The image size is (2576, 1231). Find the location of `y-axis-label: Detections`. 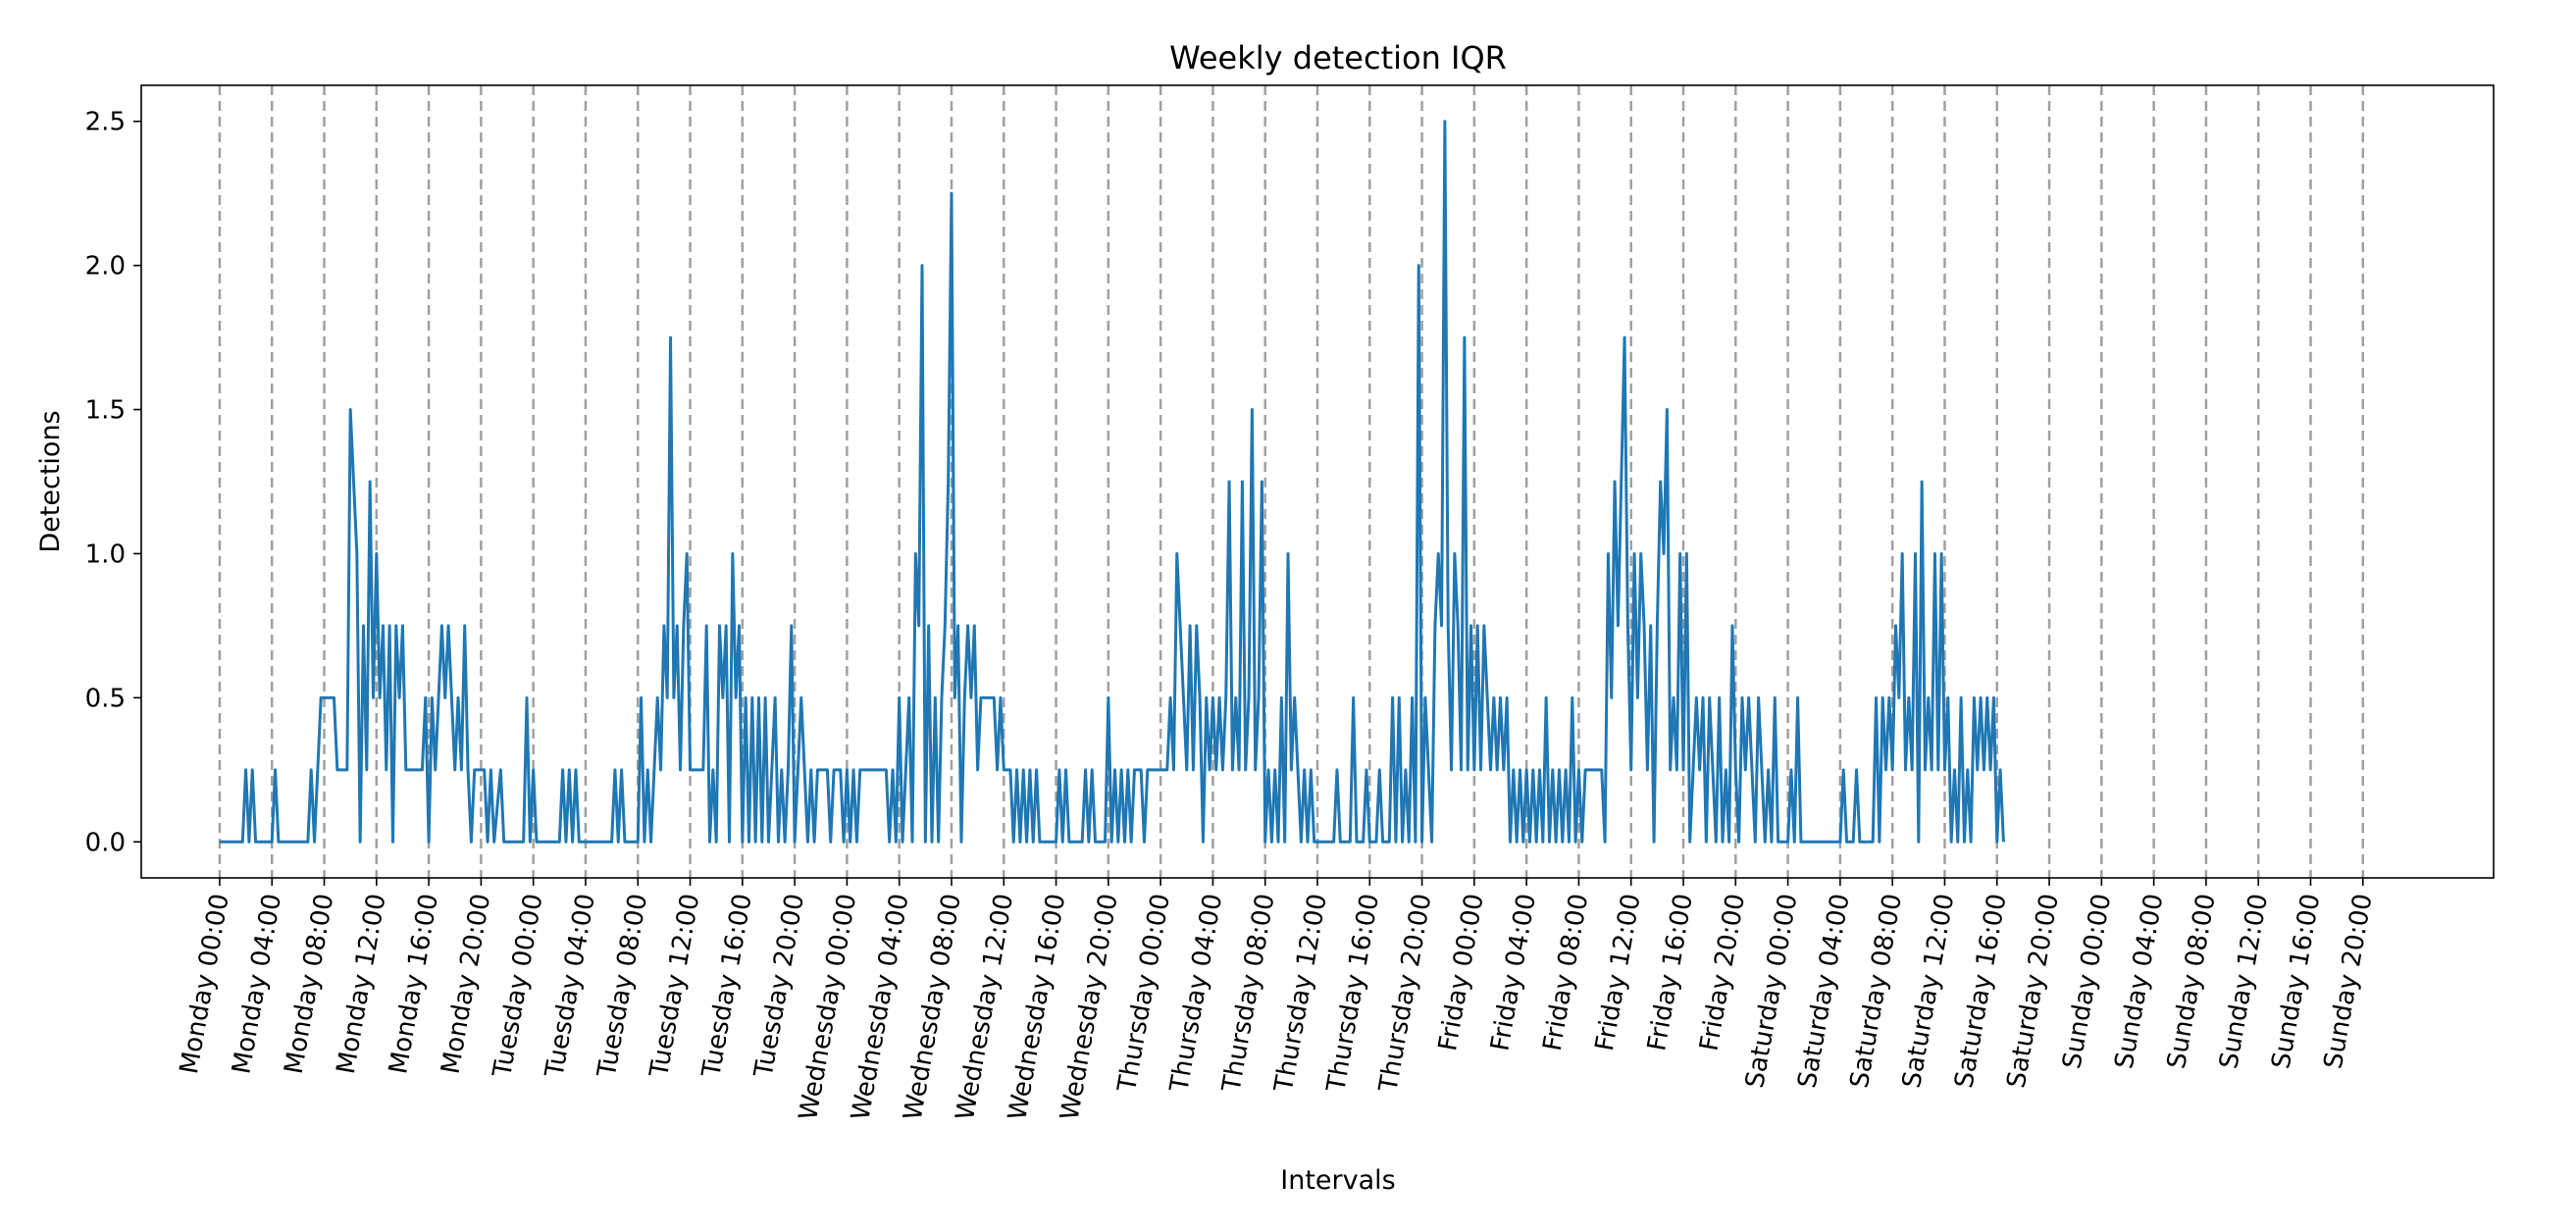

y-axis-label: Detections is located at coordinates (50, 481).